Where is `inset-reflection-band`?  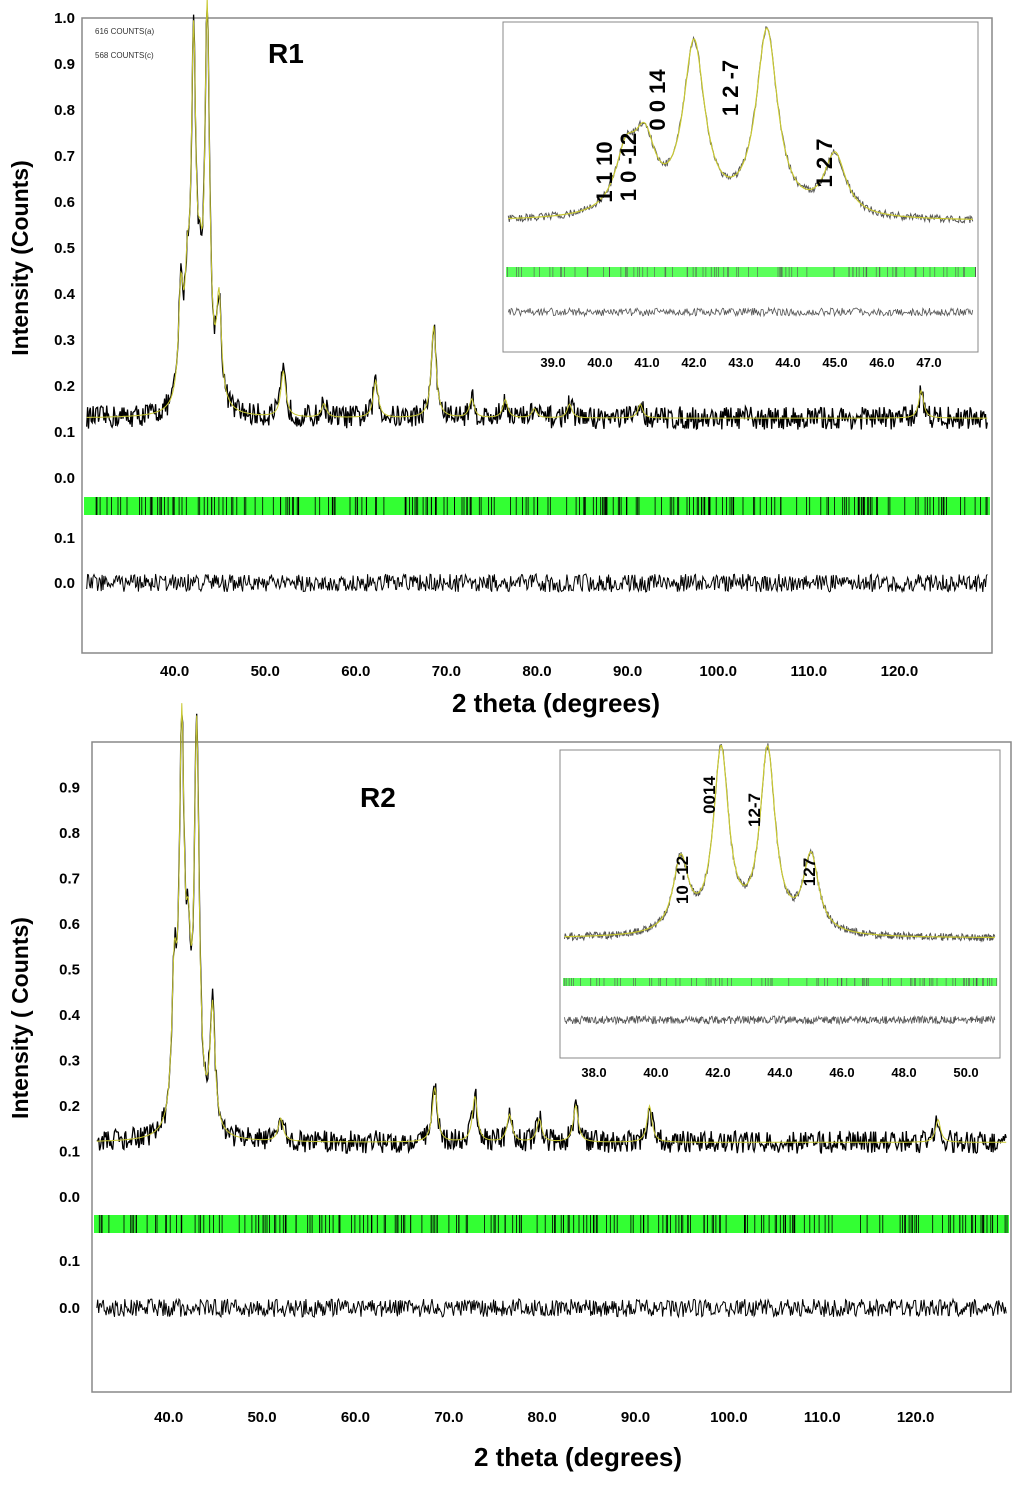 inset-reflection-band is located at coordinates (741, 272).